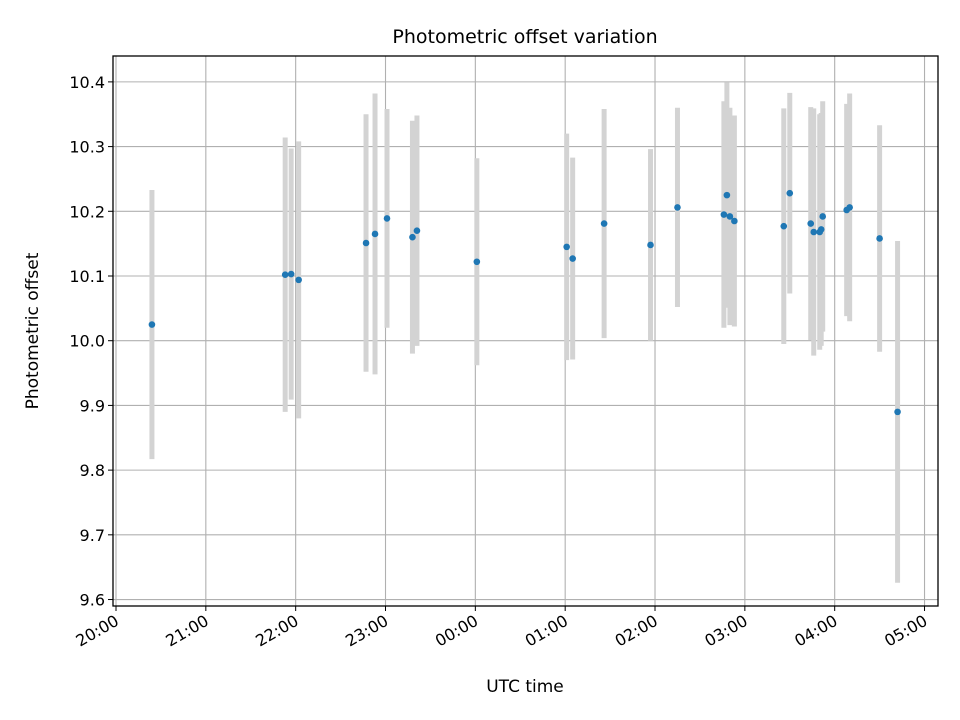 The height and width of the screenshot is (720, 960). Describe the element at coordinates (92, 405) in the screenshot. I see `y-tick-label: 9.9` at that location.